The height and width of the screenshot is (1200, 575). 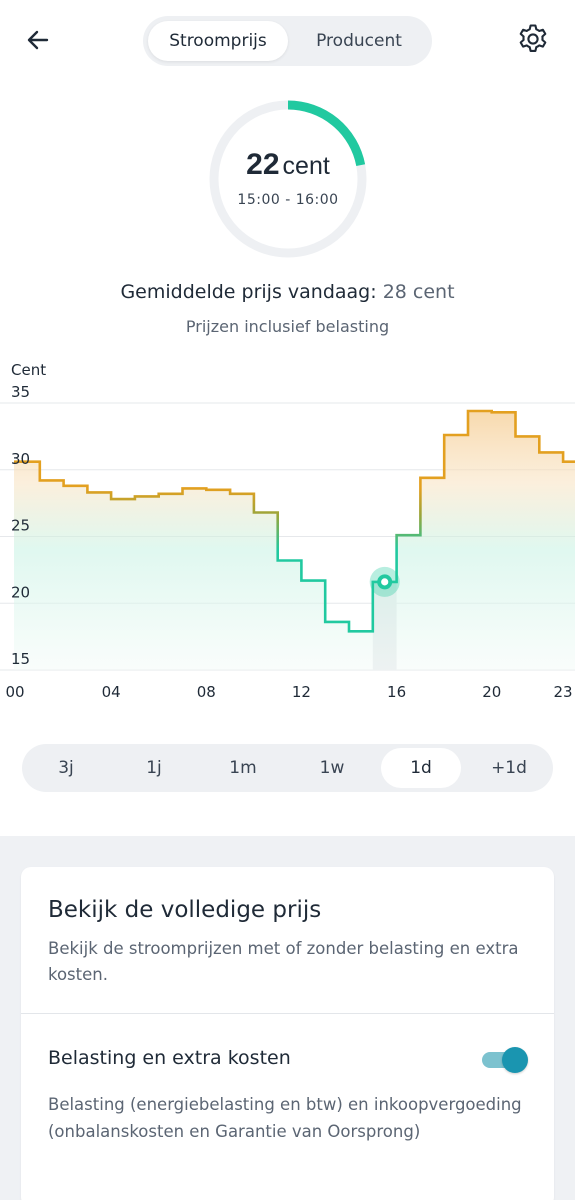 I want to click on back-button, so click(x=38, y=42).